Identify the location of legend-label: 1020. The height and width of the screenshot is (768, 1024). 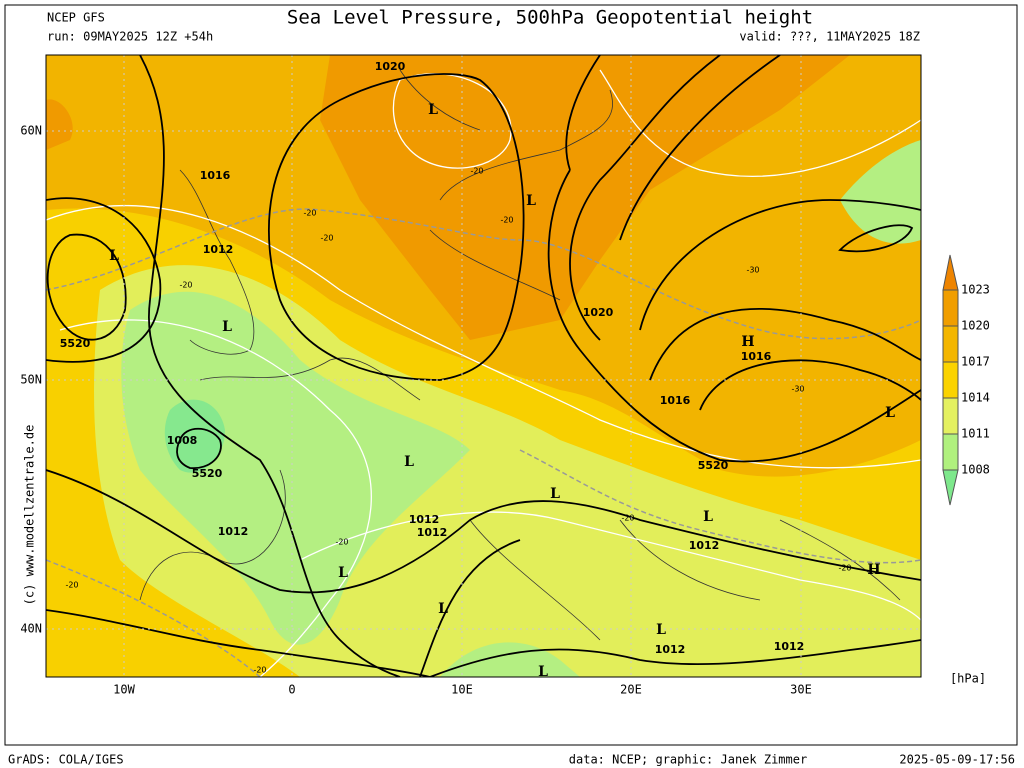
(975, 326).